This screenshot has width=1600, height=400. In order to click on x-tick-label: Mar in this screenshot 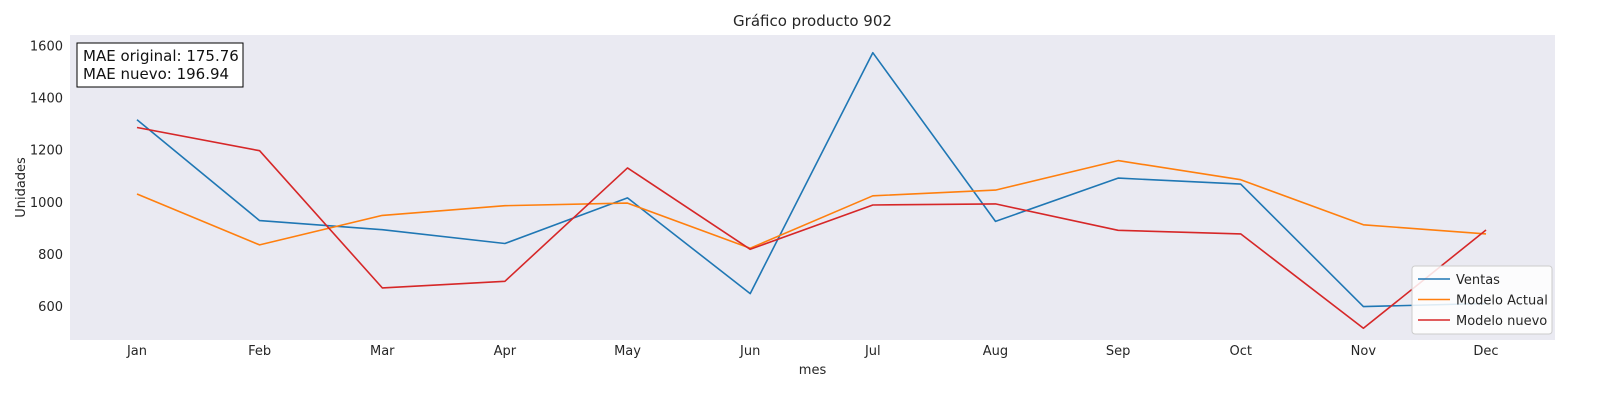, I will do `click(382, 351)`.